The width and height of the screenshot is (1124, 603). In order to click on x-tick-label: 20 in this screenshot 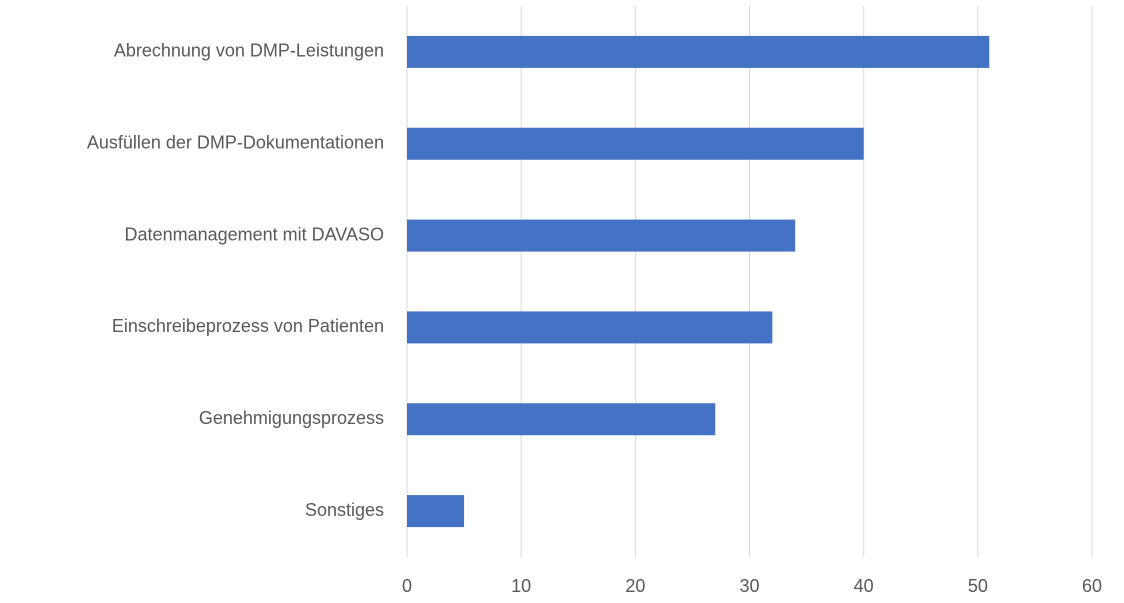, I will do `click(635, 586)`.